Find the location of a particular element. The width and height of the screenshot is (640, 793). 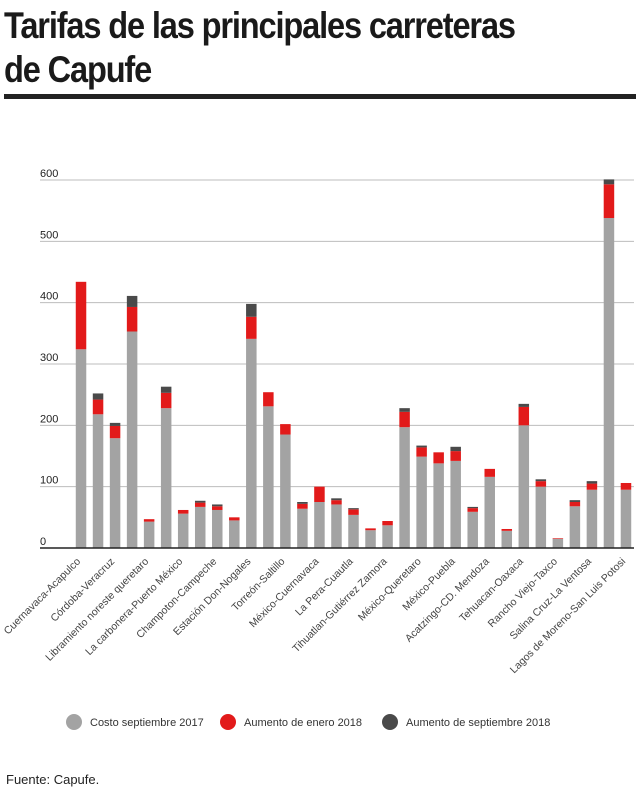

y-tick-label: 600 is located at coordinates (49, 174).